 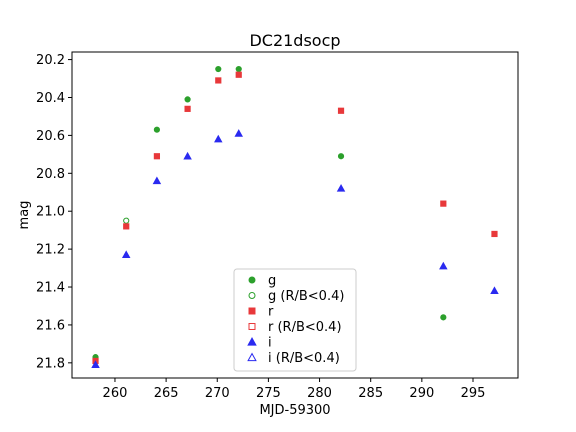 I want to click on y-tick-label: 21.0, so click(x=50, y=212).